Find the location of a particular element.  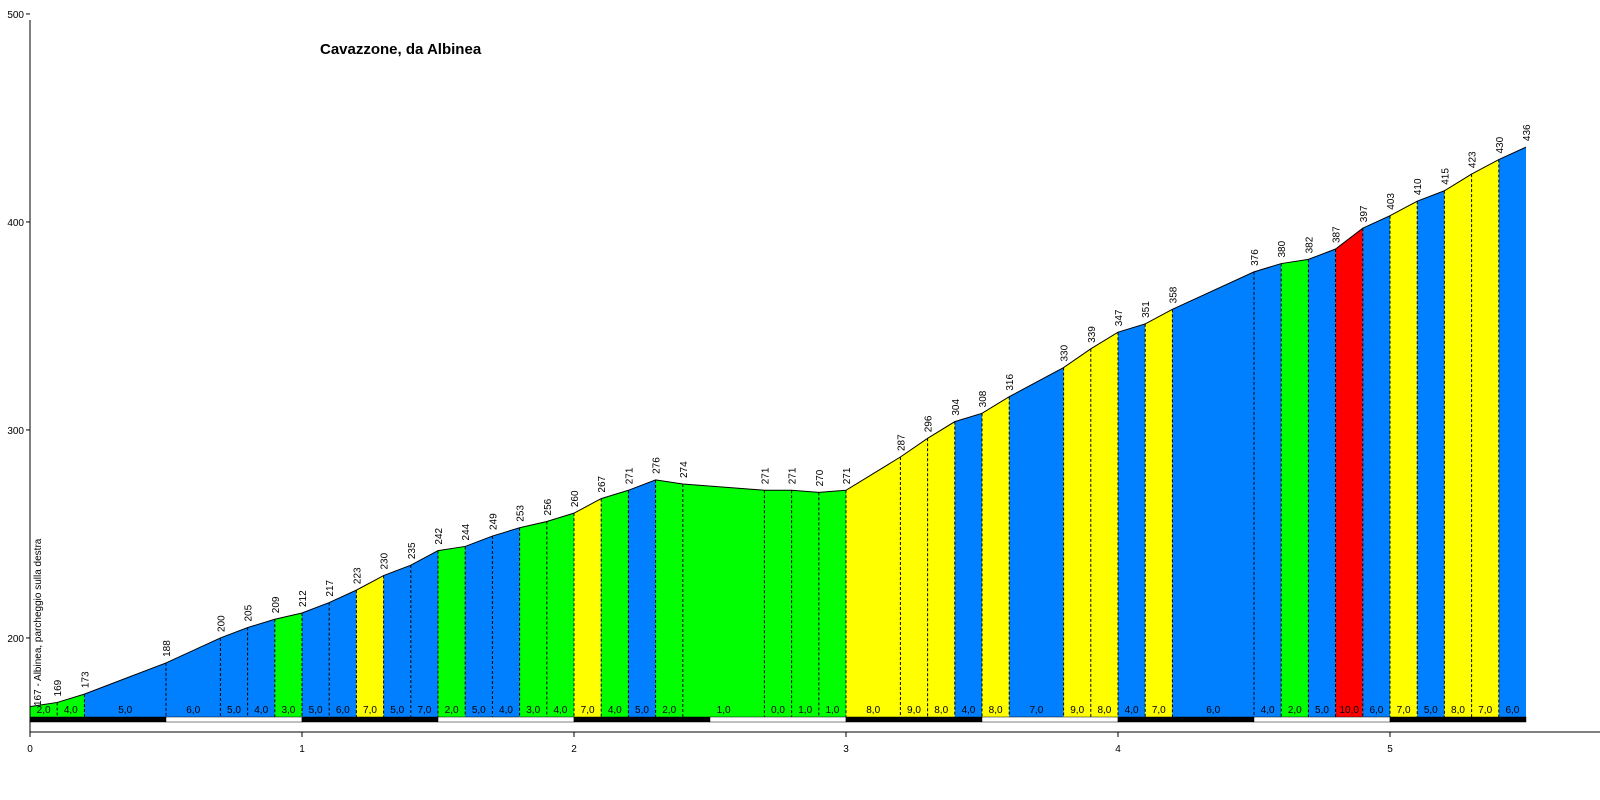

grade-label: 1,0 is located at coordinates (724, 710).